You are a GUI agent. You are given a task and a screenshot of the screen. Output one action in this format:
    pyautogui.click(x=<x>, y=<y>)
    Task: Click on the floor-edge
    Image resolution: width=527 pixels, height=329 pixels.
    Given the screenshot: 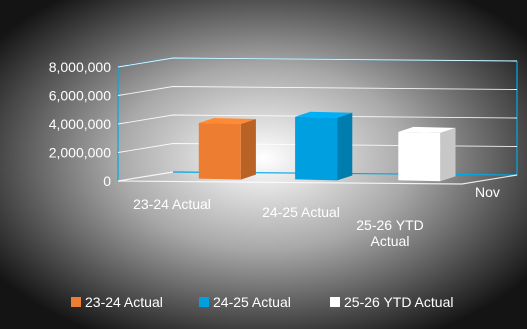 What is the action you would take?
    pyautogui.click(x=317, y=179)
    